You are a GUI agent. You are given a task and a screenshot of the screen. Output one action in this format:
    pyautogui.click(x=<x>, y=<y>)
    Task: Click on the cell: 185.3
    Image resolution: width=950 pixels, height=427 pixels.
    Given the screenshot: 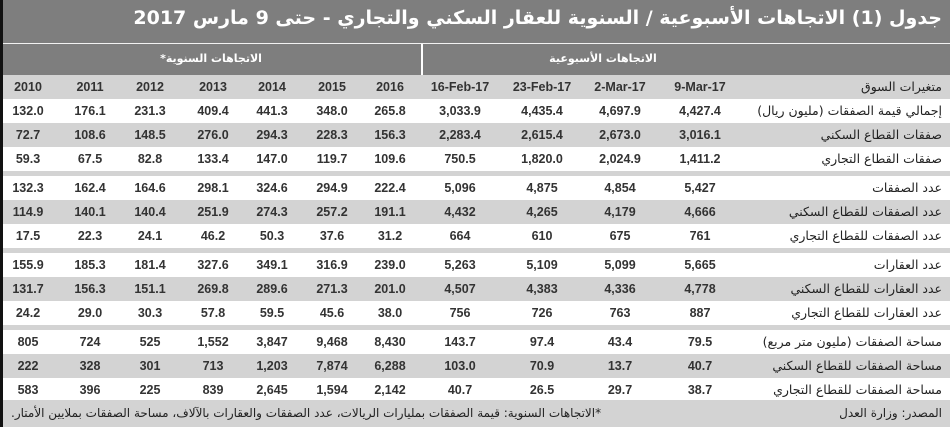 What is the action you would take?
    pyautogui.click(x=90, y=265)
    